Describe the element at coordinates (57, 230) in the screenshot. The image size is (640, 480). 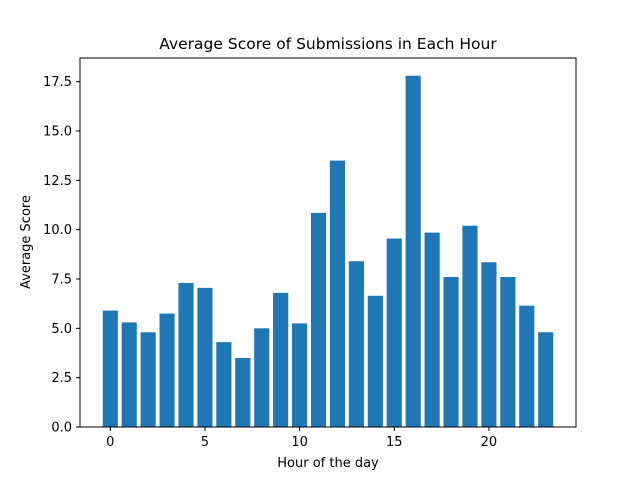
I see `y-tick-label: 10.0` at that location.